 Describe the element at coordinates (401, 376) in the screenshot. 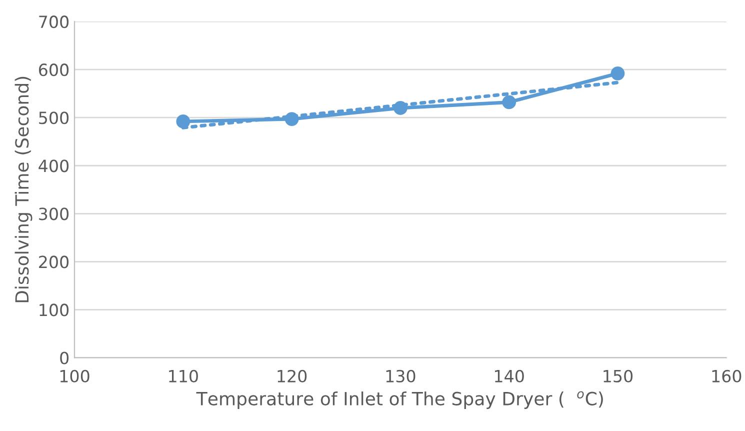

I see `x-tick-label: 130` at that location.